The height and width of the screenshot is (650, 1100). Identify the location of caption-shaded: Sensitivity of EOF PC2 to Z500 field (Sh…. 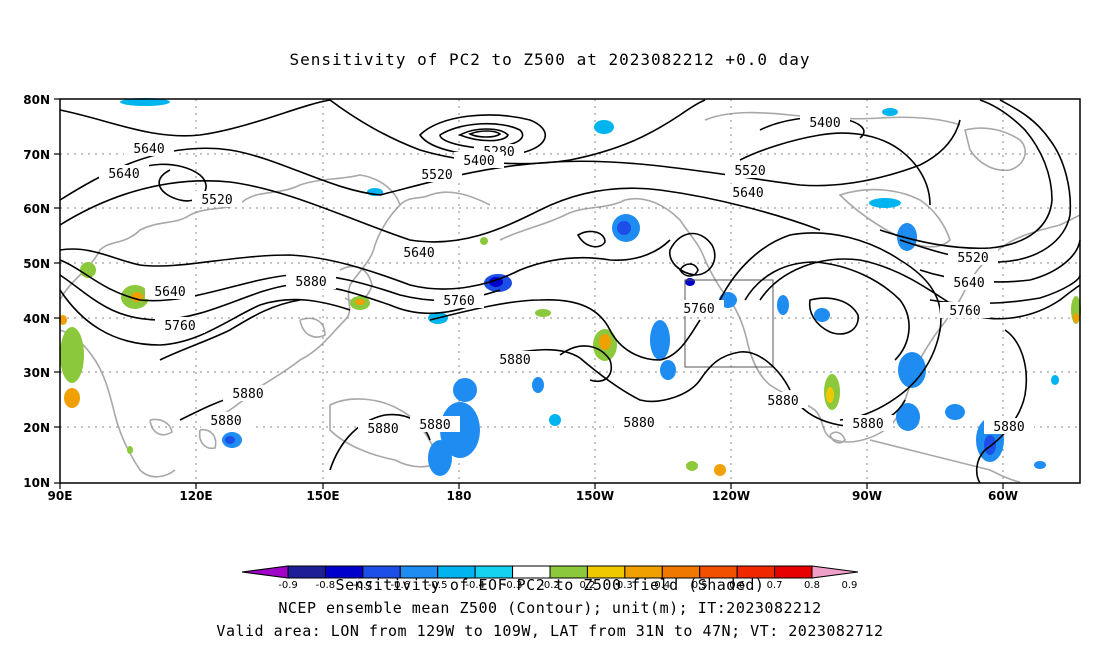
(550, 585).